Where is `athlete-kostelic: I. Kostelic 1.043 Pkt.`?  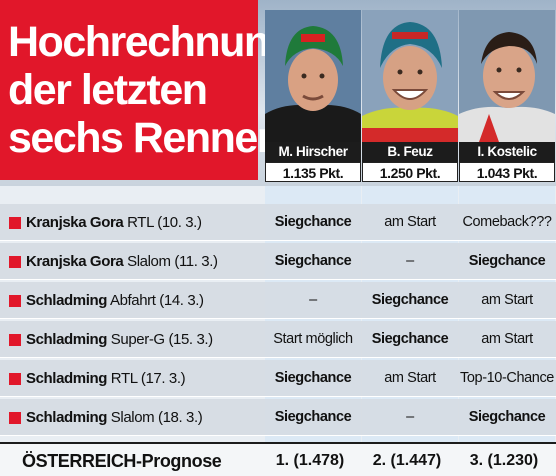
athlete-kostelic: I. Kostelic 1.043 Pkt. is located at coordinates (507, 96).